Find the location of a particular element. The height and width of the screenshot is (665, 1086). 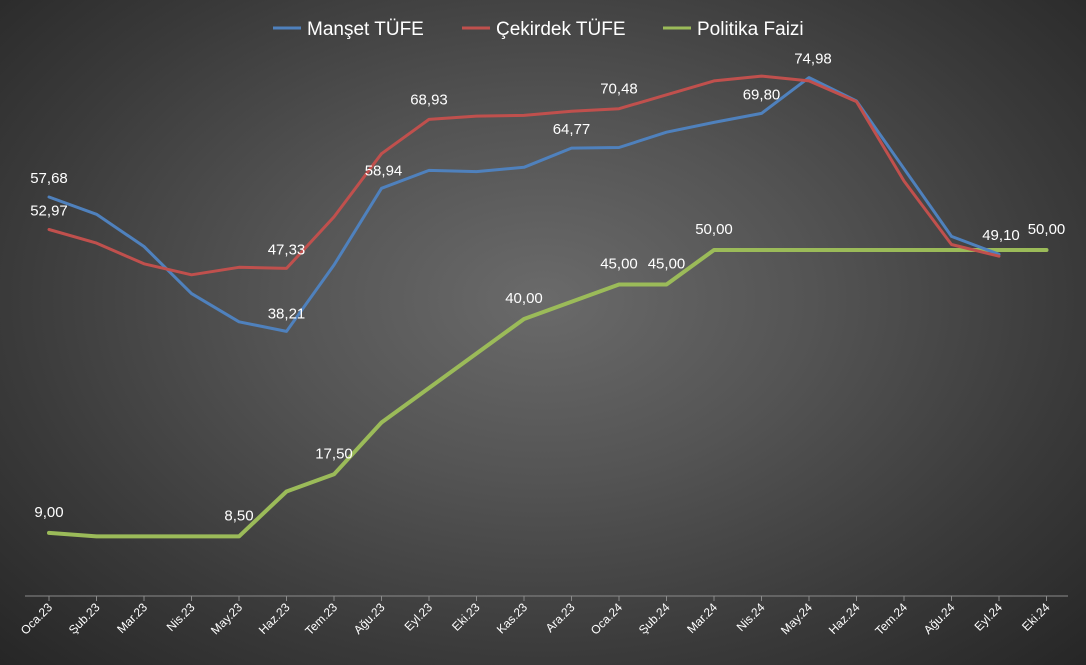

legend-label: Politika Faizi is located at coordinates (750, 29).